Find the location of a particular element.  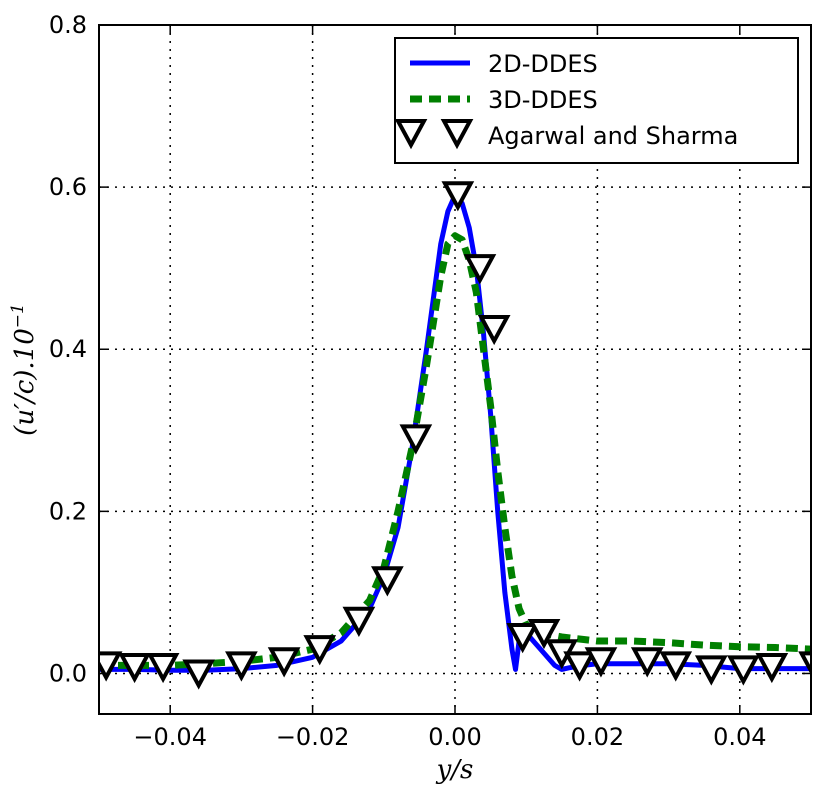

y-axis-label: (u′/c).10−1 is located at coordinates (24, 369).